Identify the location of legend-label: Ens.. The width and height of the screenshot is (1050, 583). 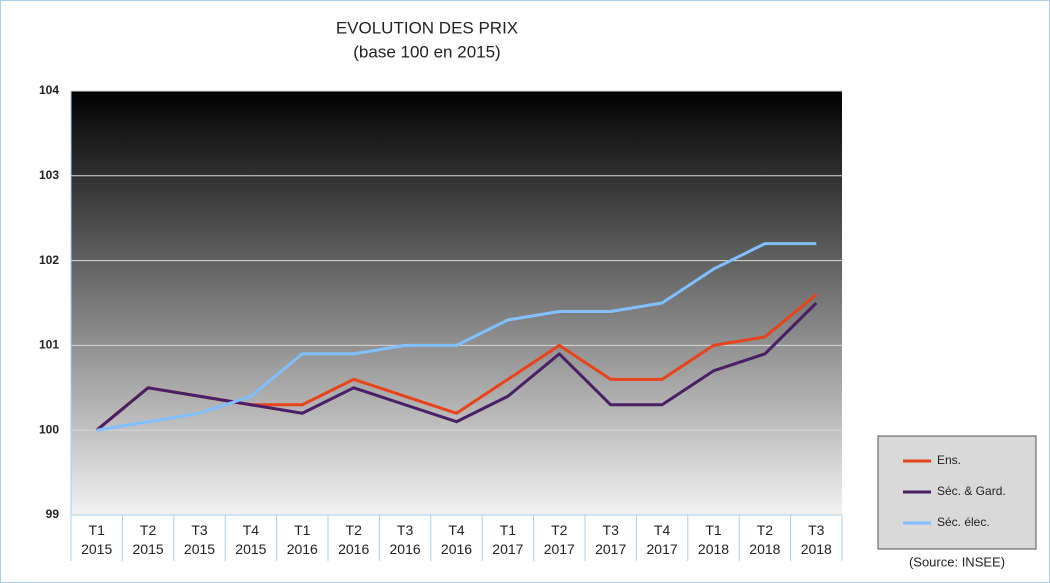
(949, 460).